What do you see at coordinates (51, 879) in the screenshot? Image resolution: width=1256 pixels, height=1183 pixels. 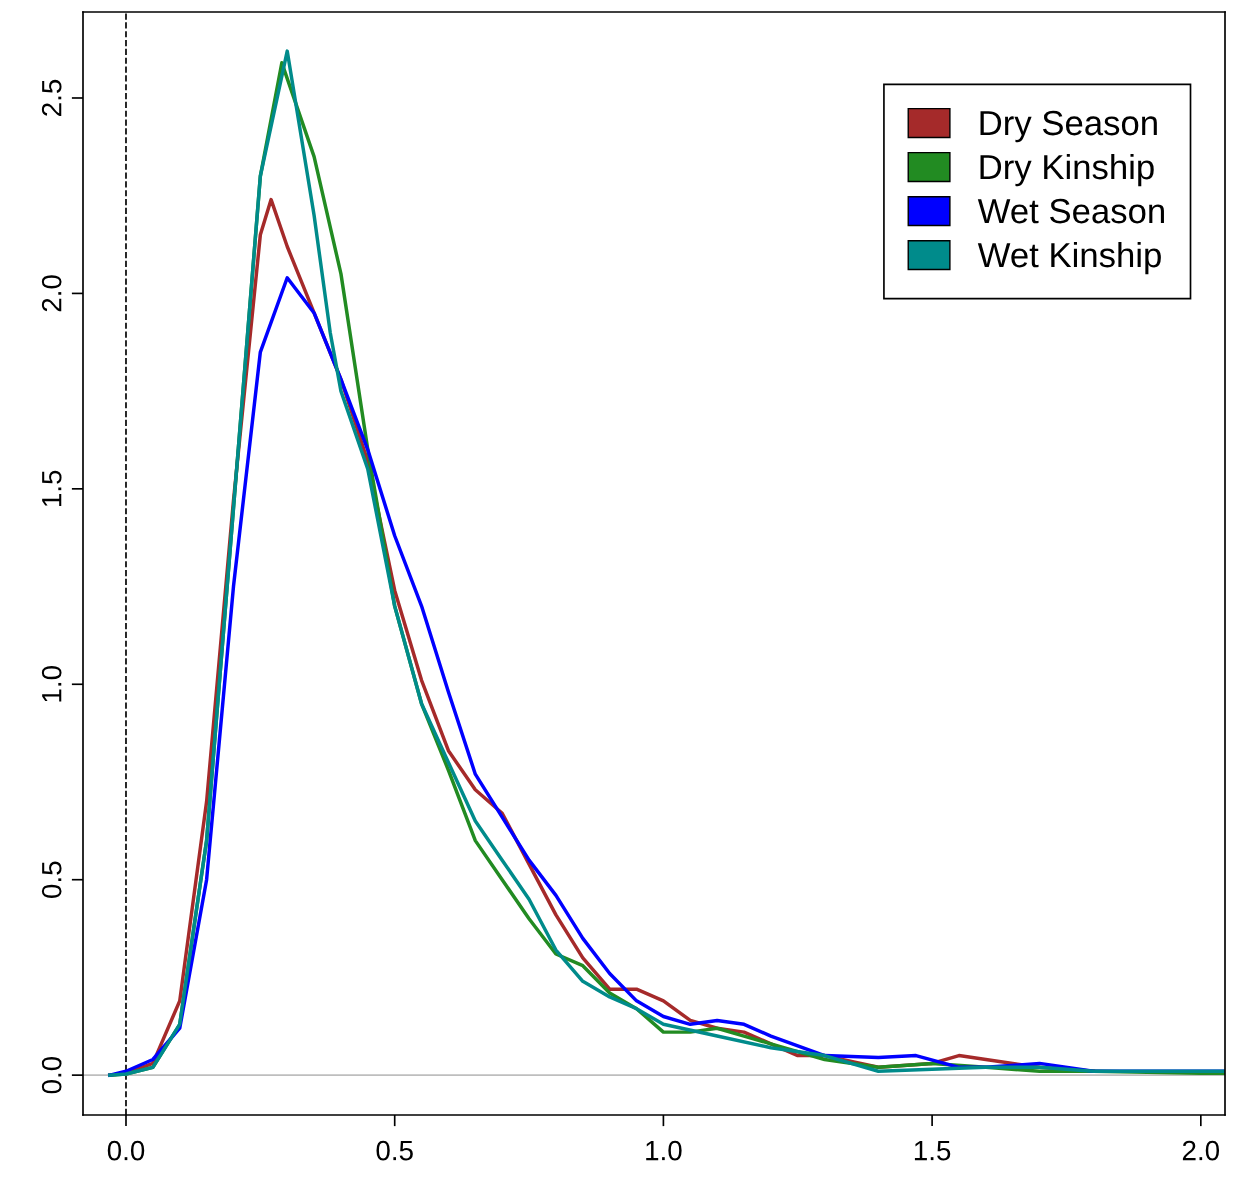 I see `y-tick-label: 0.5` at bounding box center [51, 879].